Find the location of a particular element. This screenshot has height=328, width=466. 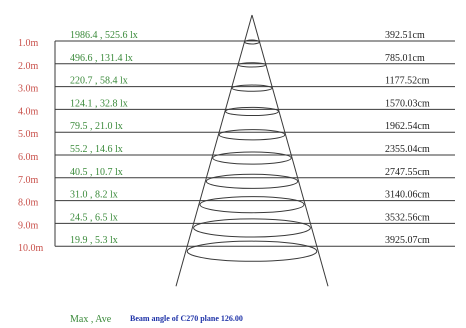

diameter-label: 1570.03cm is located at coordinates (407, 103).